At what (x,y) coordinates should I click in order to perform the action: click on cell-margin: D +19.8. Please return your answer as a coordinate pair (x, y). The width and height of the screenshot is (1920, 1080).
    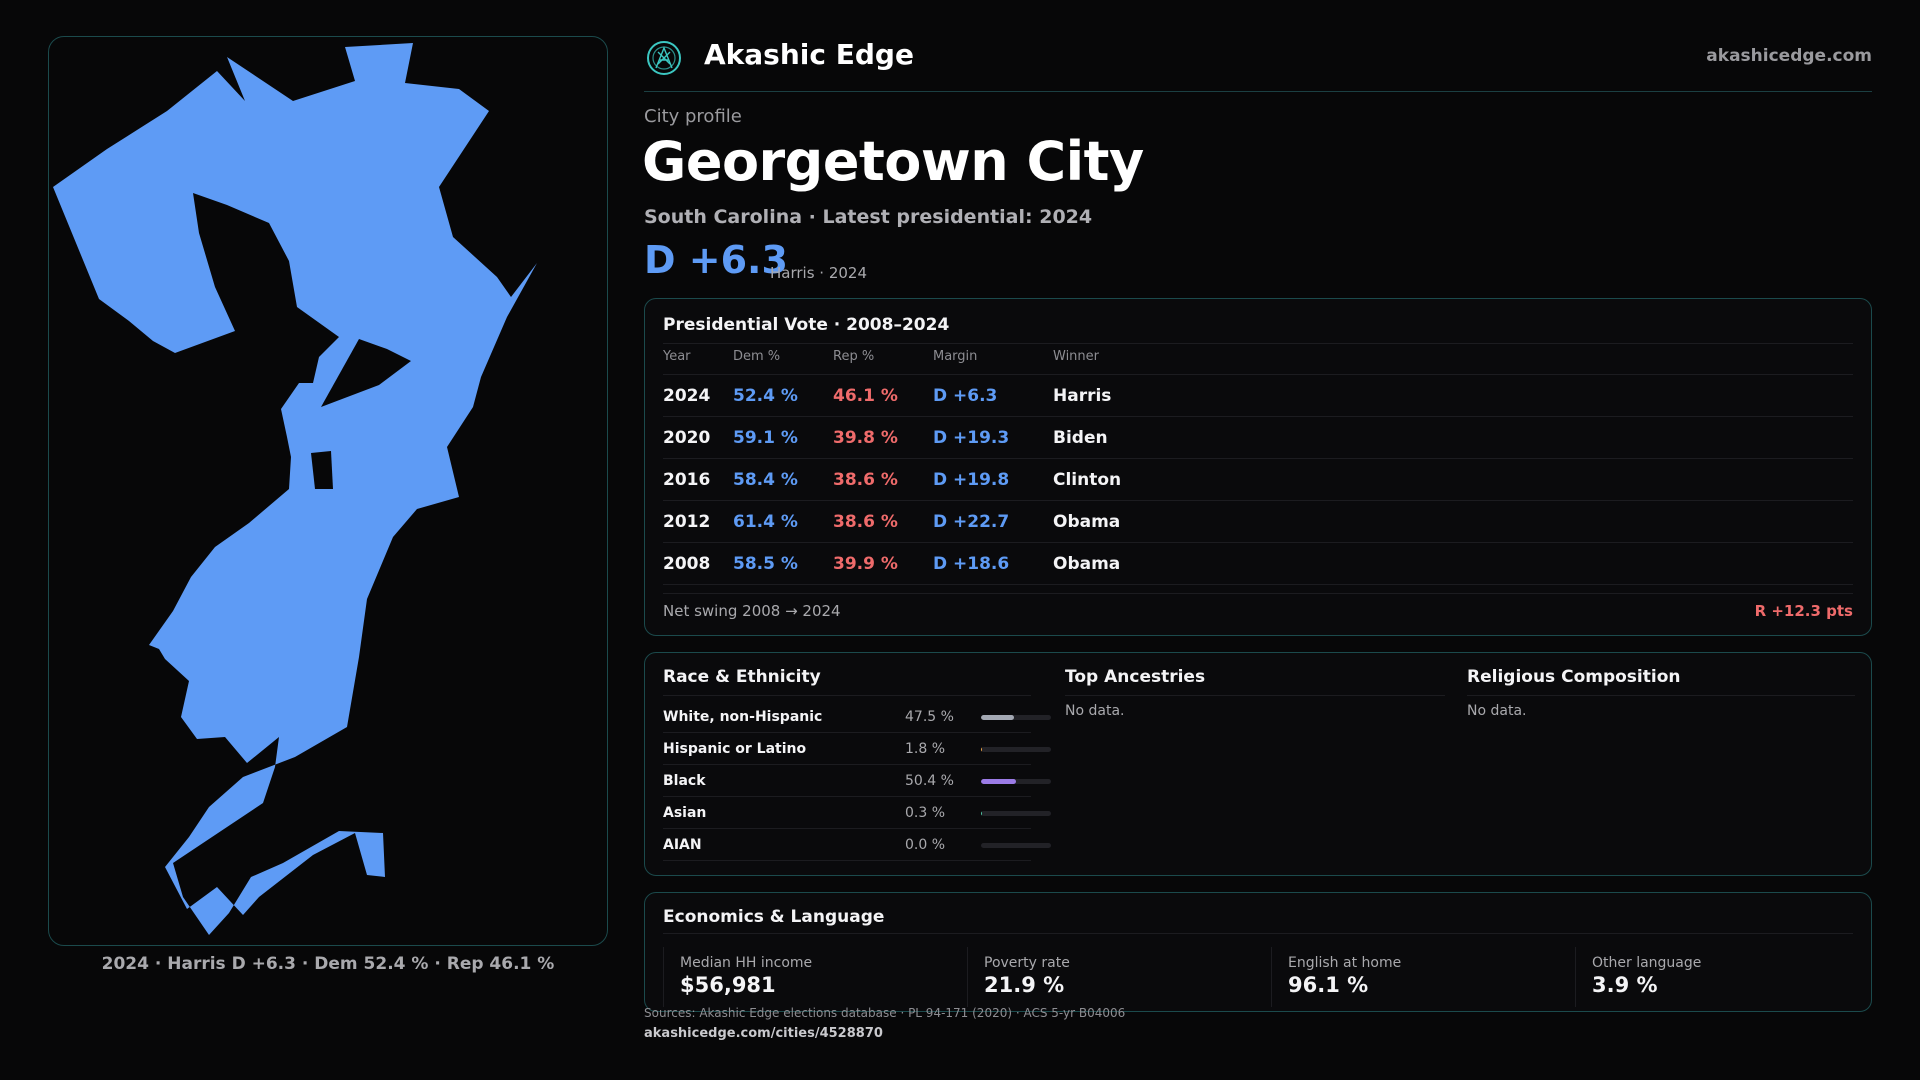
    Looking at the image, I should click on (971, 480).